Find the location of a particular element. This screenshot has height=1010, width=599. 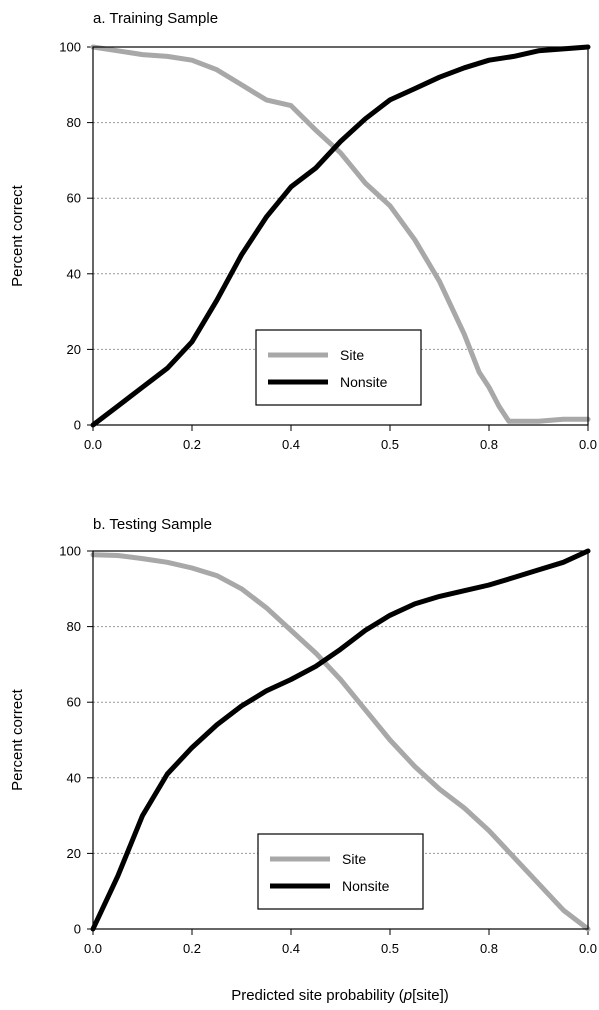

x-axis-label-prefix: Predicted site probability ( is located at coordinates (317, 995).